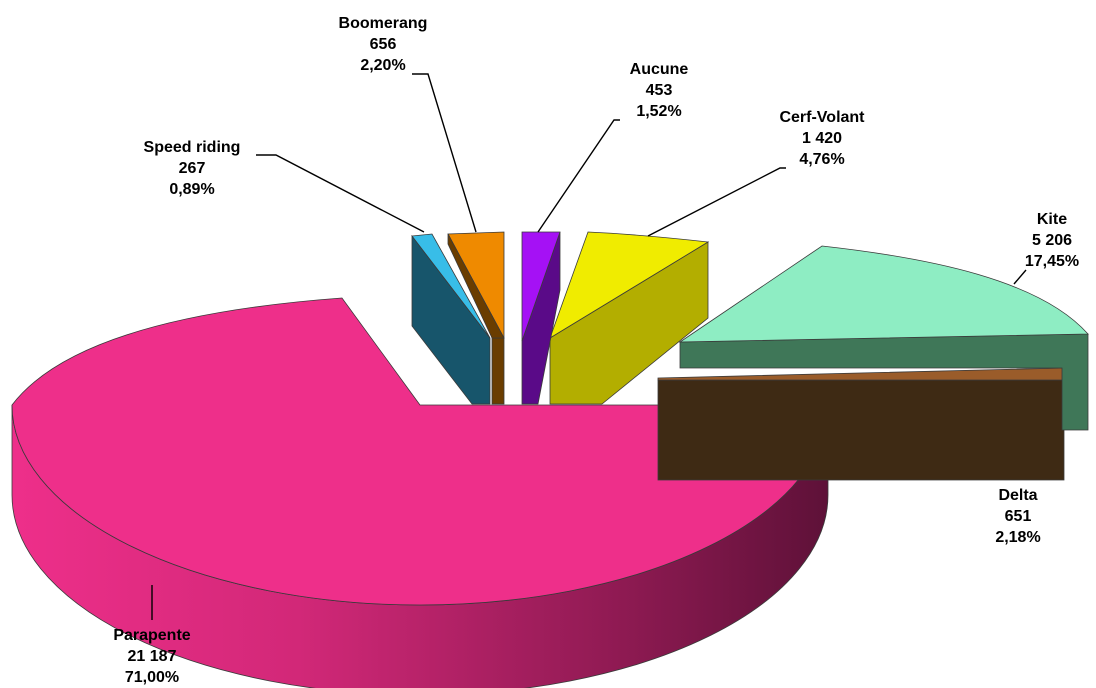  I want to click on cerf-volant-leader, so click(716, 202).